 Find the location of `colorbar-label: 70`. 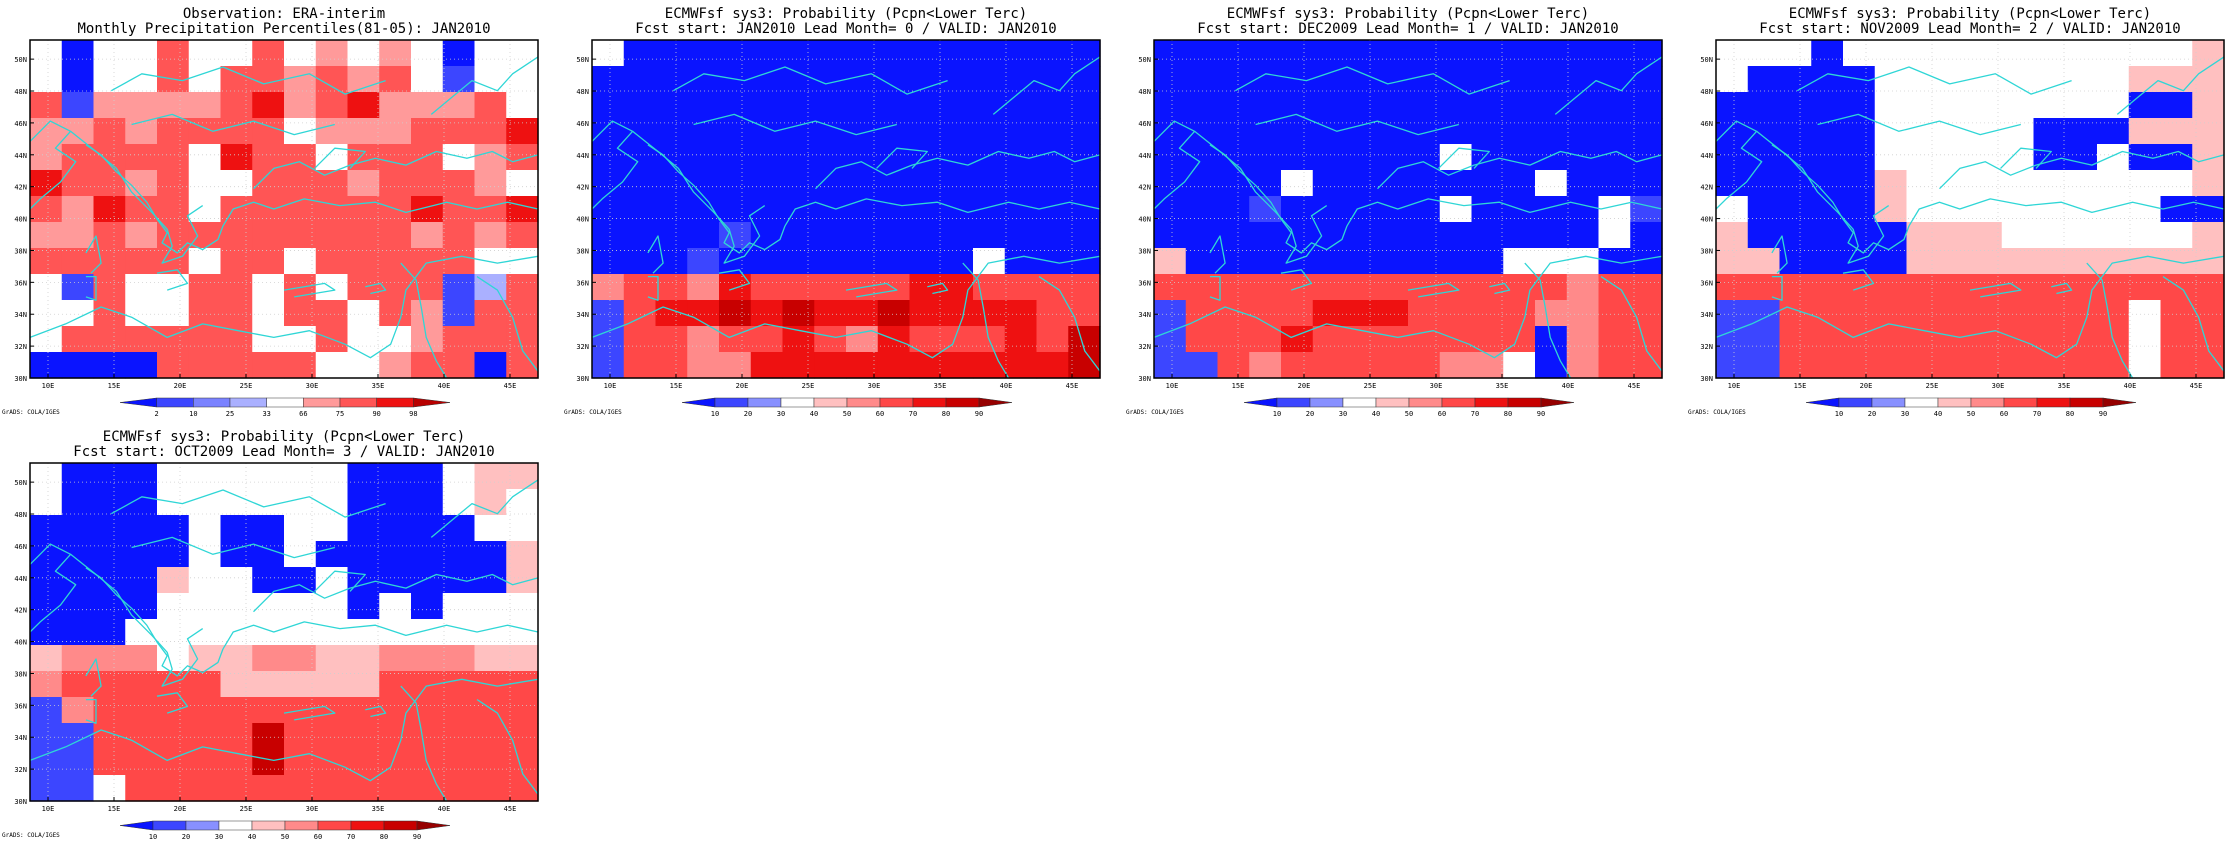

colorbar-label: 70 is located at coordinates (351, 836).